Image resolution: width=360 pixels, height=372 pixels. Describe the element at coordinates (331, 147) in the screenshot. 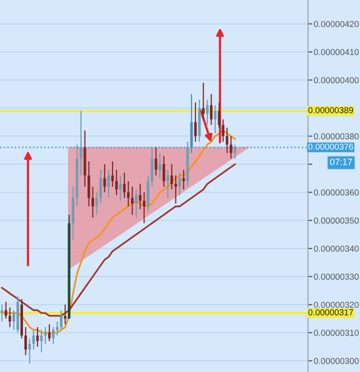

I see `ref-line-label: 0.00000376` at that location.